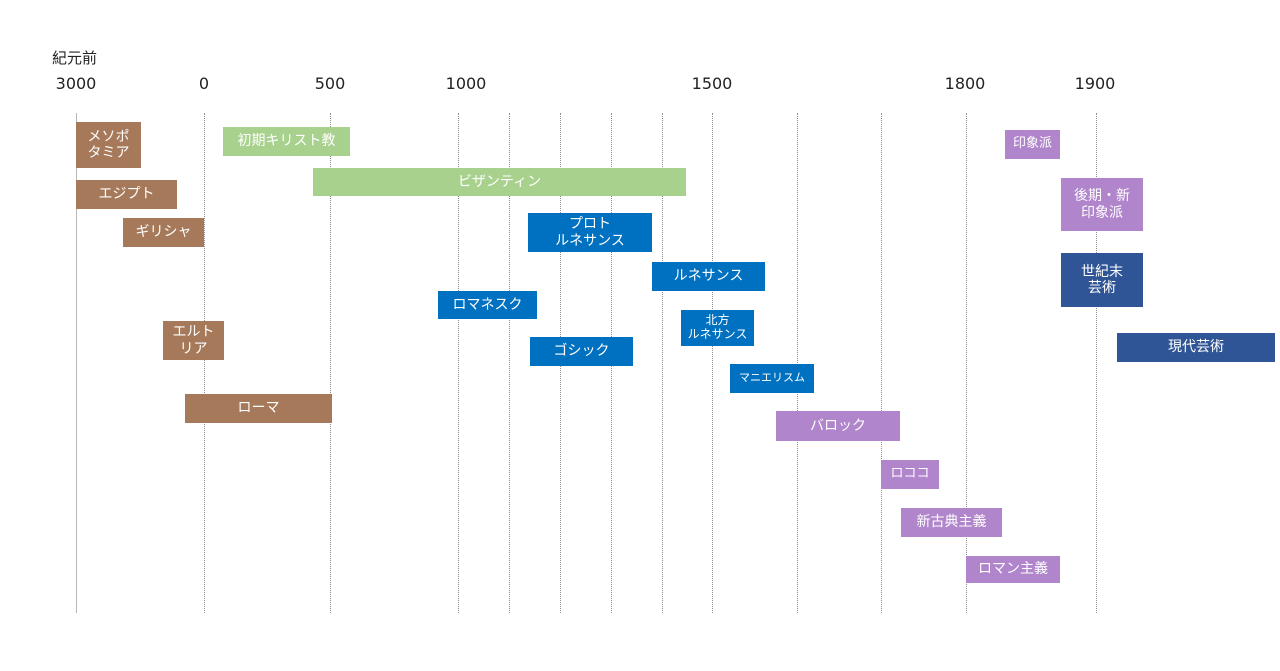  I want to click on period-egypt: エジプト, so click(126, 194).